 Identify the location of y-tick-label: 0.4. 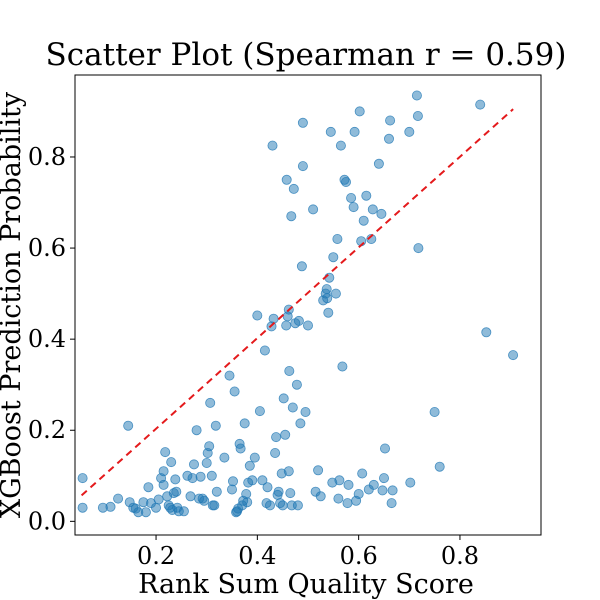
(47, 339).